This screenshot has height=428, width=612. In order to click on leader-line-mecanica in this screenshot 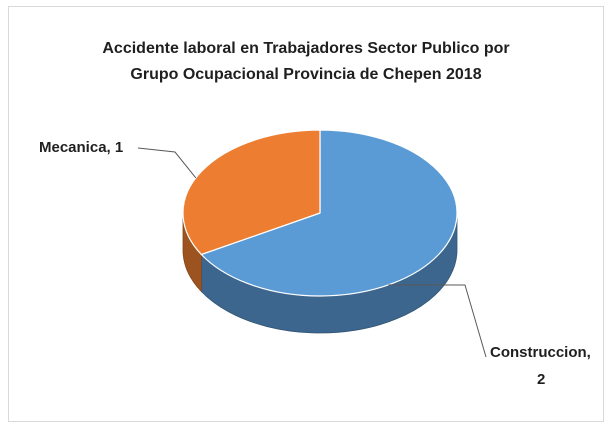, I will do `click(167, 163)`.